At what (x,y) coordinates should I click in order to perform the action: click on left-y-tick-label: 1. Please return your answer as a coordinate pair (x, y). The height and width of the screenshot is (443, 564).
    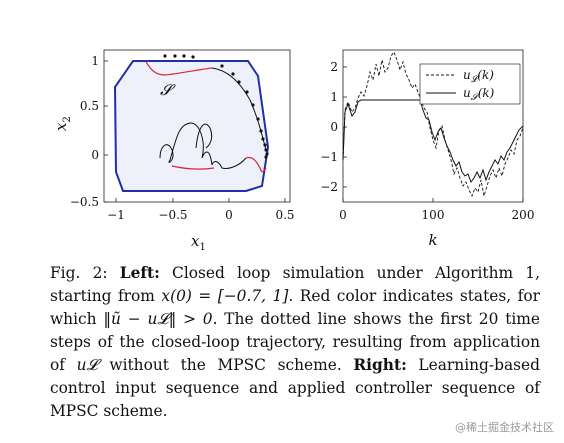
    Looking at the image, I should click on (95, 61).